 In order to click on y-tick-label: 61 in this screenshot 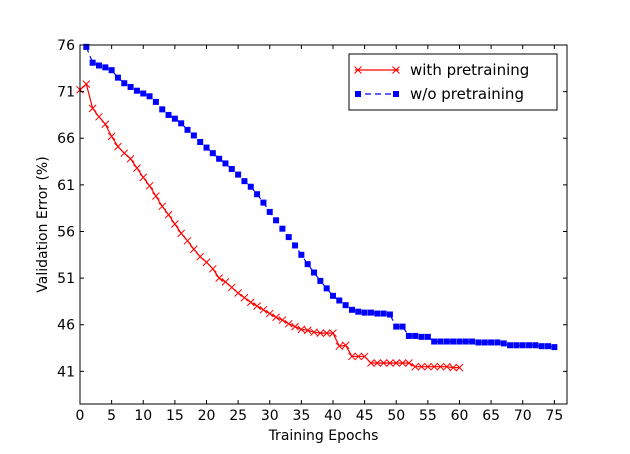, I will do `click(66, 186)`.